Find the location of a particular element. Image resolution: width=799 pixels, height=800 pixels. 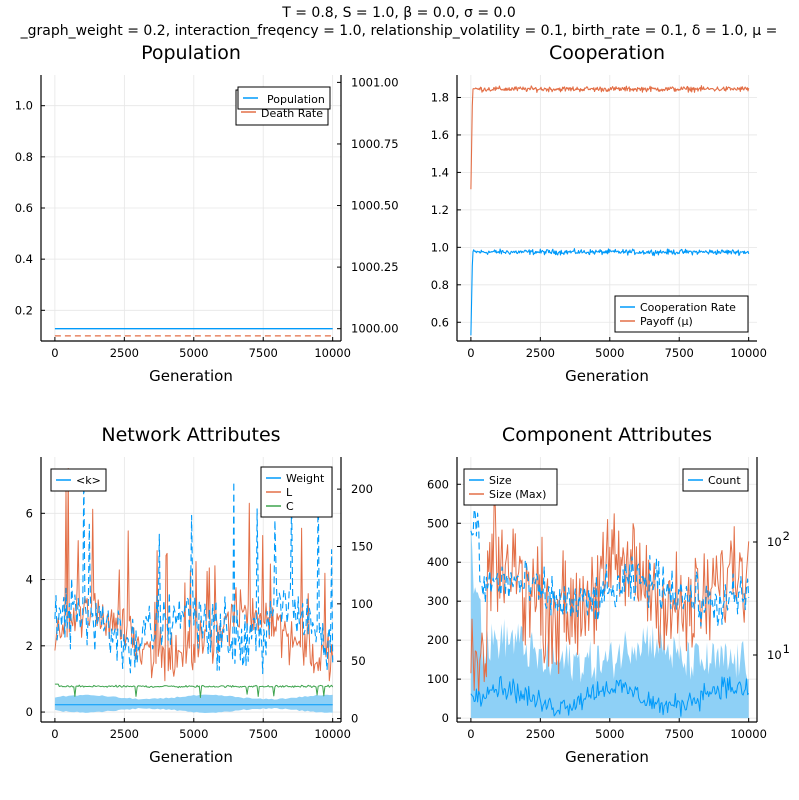

legend-label: Payoff (μ) is located at coordinates (666, 321).